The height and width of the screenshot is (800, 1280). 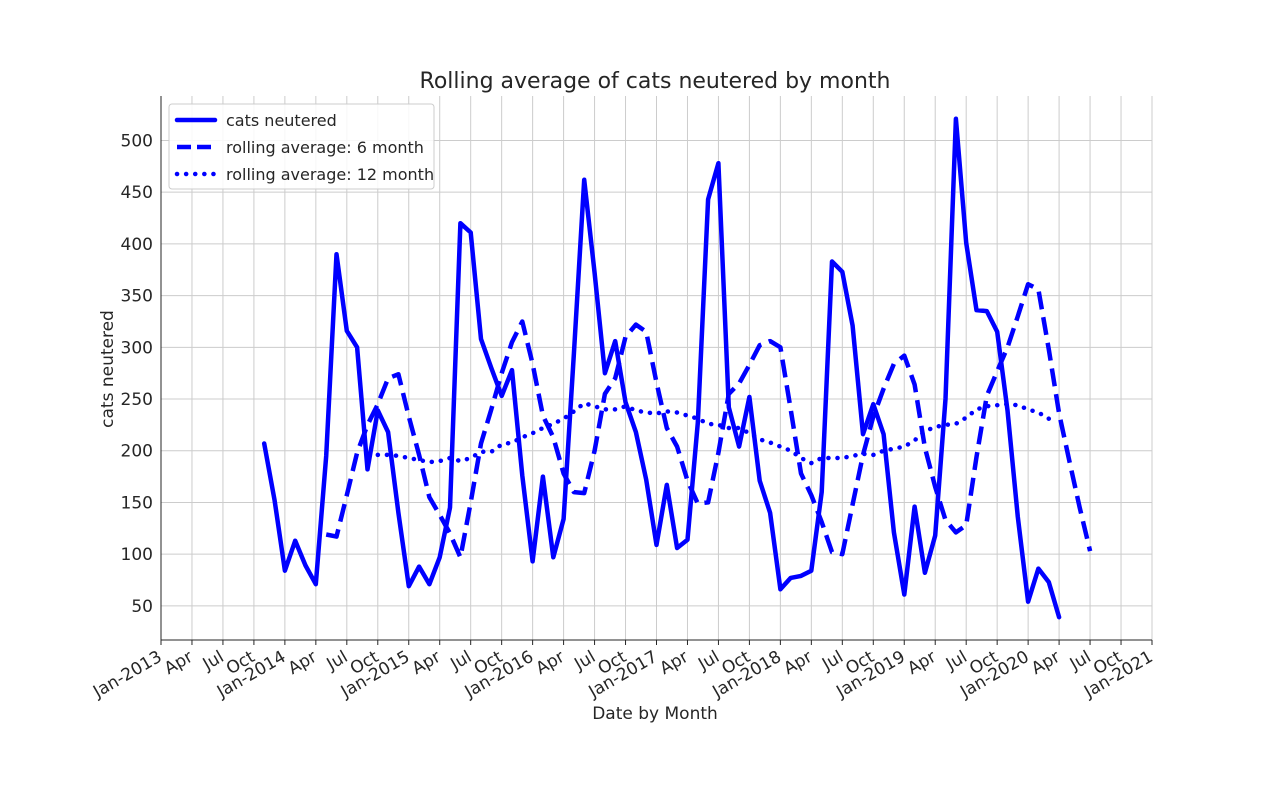 I want to click on y-tick-label: 400, so click(x=137, y=245).